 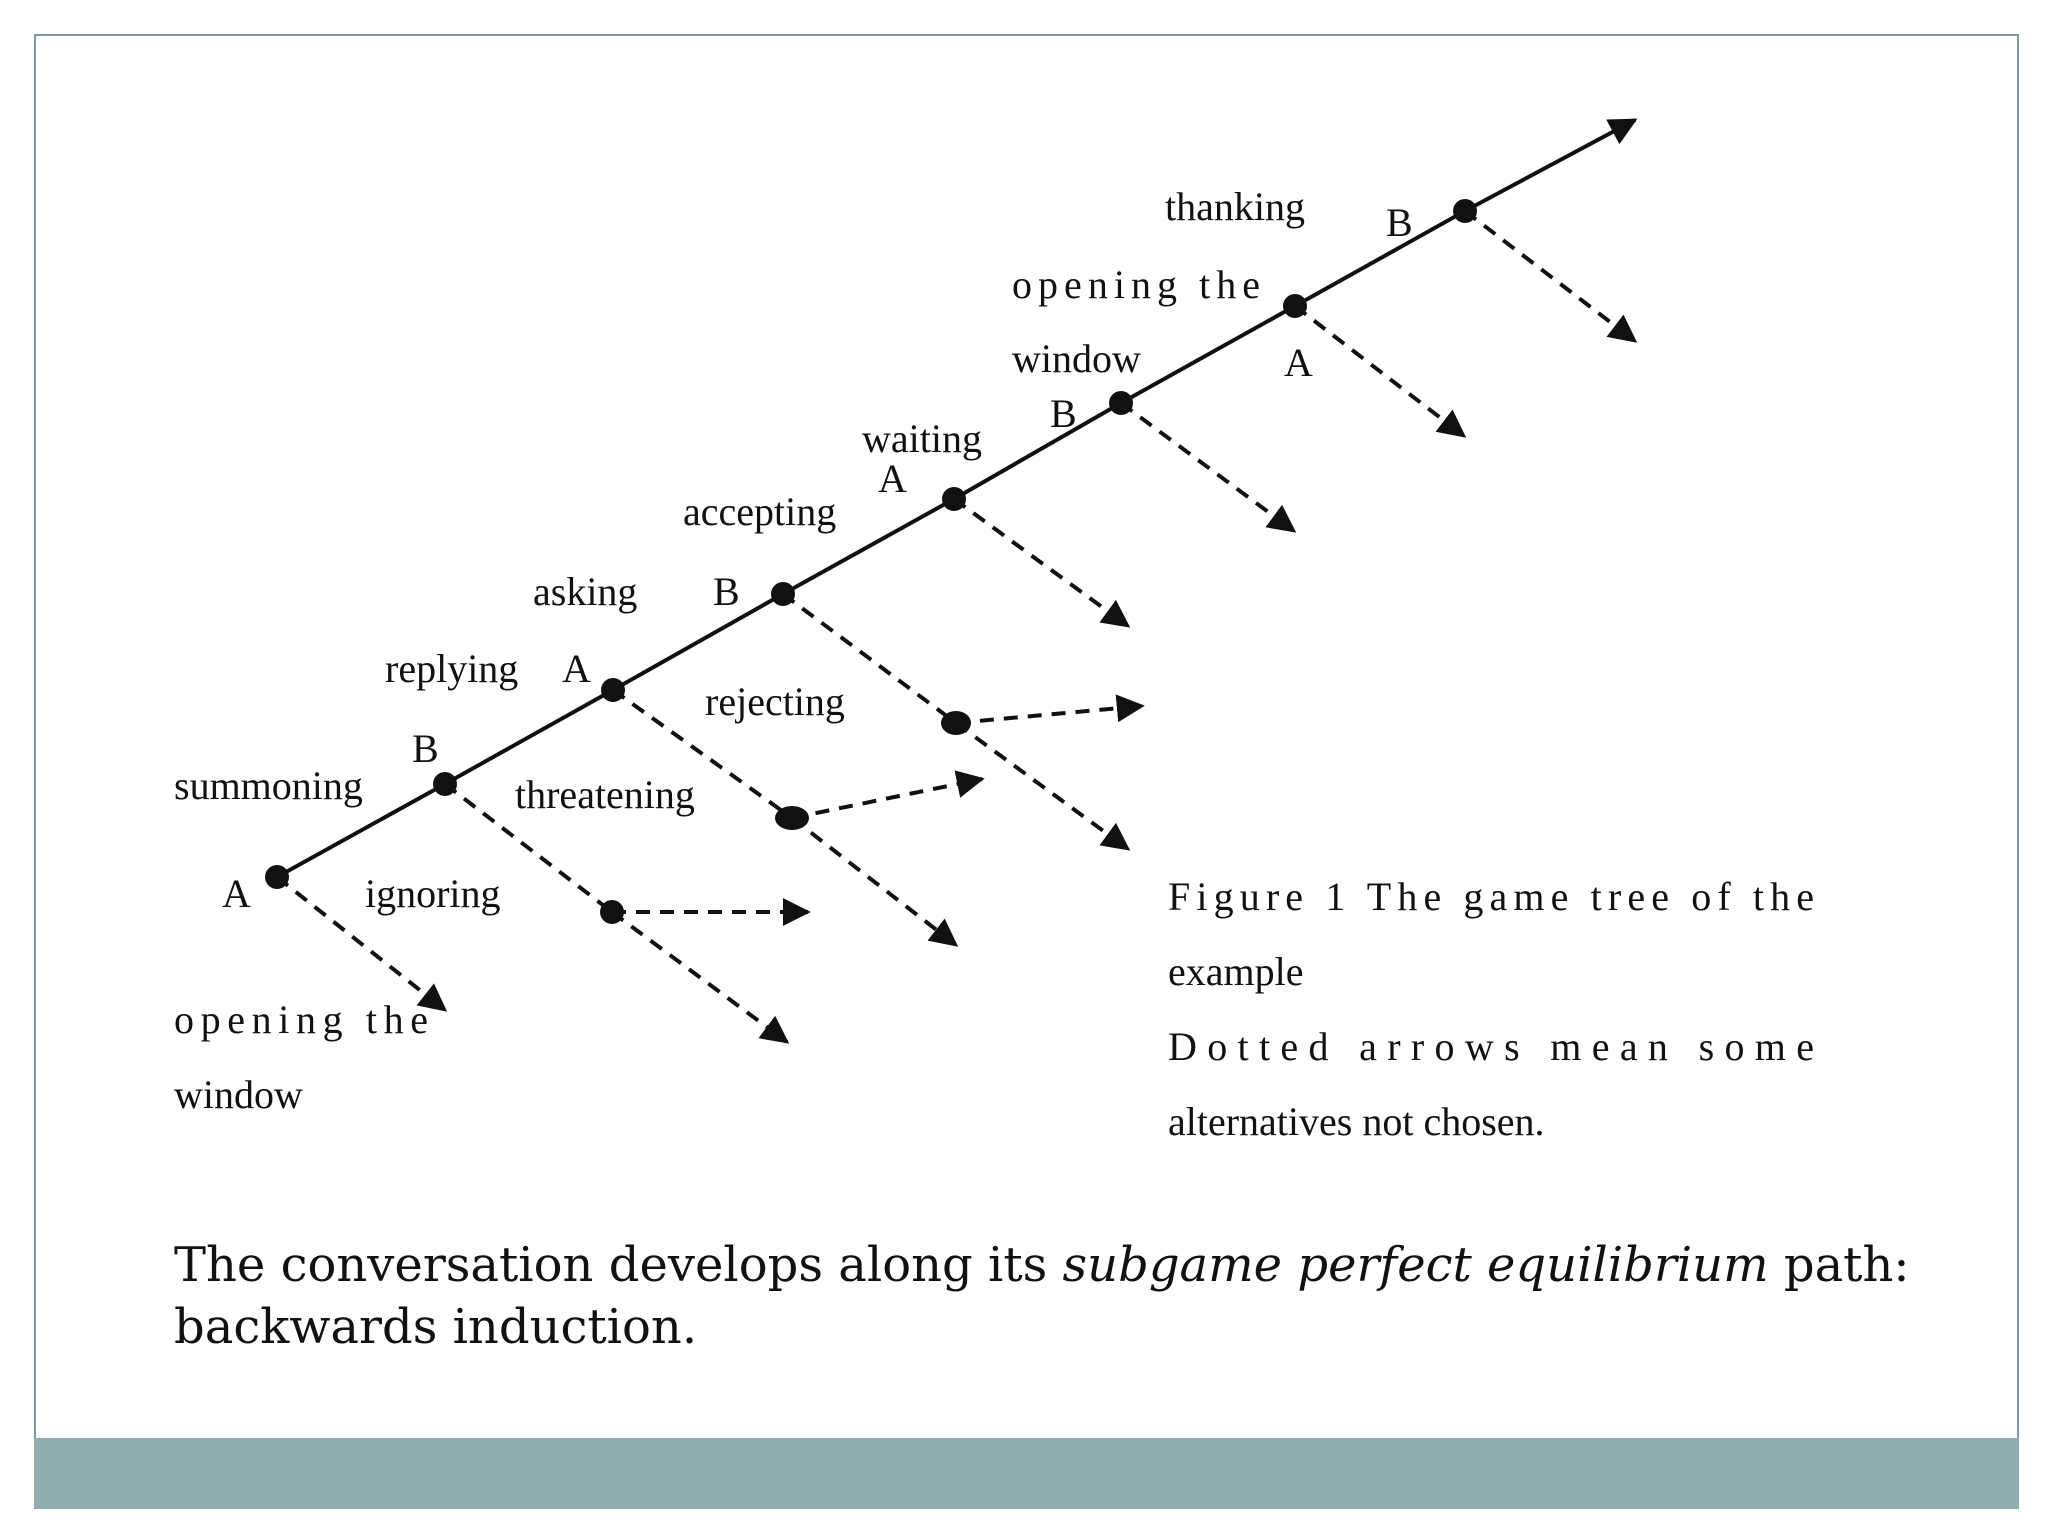 What do you see at coordinates (1236, 971) in the screenshot?
I see `figure-caption-line: example` at bounding box center [1236, 971].